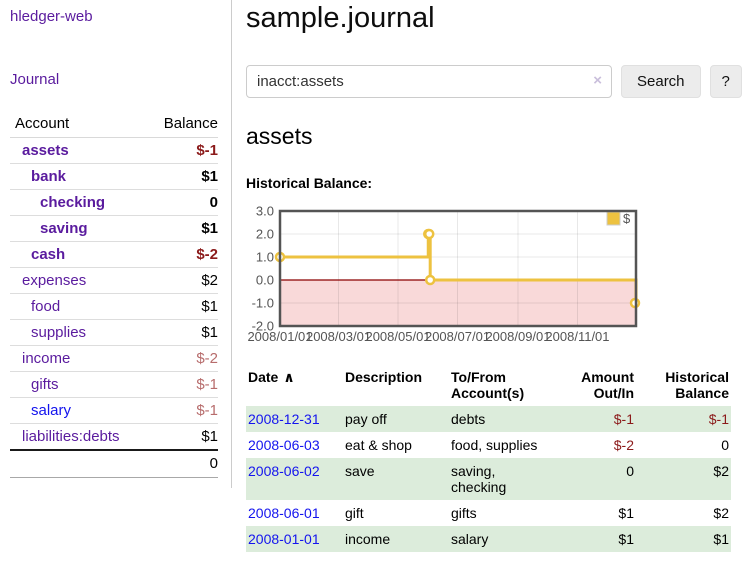 The height and width of the screenshot is (582, 742). I want to click on register-col-accounts: To/From Account(s), so click(488, 385).